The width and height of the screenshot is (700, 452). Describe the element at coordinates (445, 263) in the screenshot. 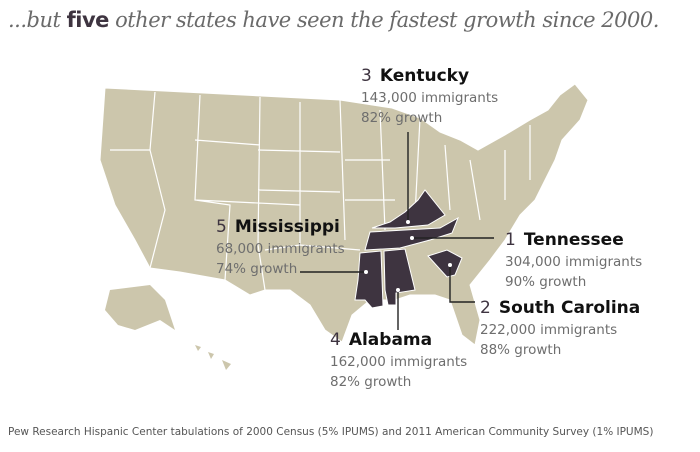

I see `state-south-carolina` at that location.